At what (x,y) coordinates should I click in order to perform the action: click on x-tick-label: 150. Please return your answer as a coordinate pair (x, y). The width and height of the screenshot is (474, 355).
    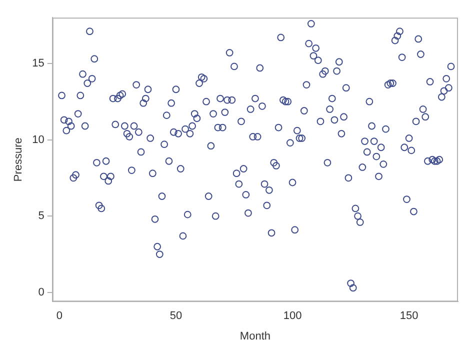
    Looking at the image, I should click on (409, 316).